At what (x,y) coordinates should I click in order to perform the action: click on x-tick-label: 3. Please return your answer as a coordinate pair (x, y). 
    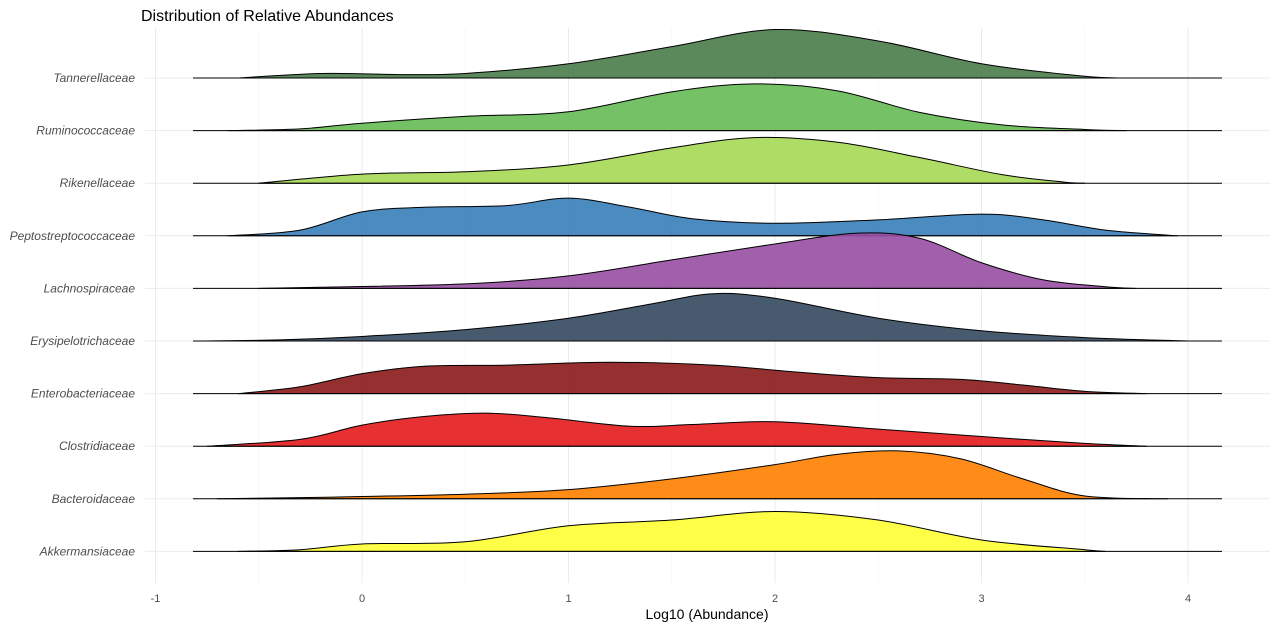
    Looking at the image, I should click on (981, 599).